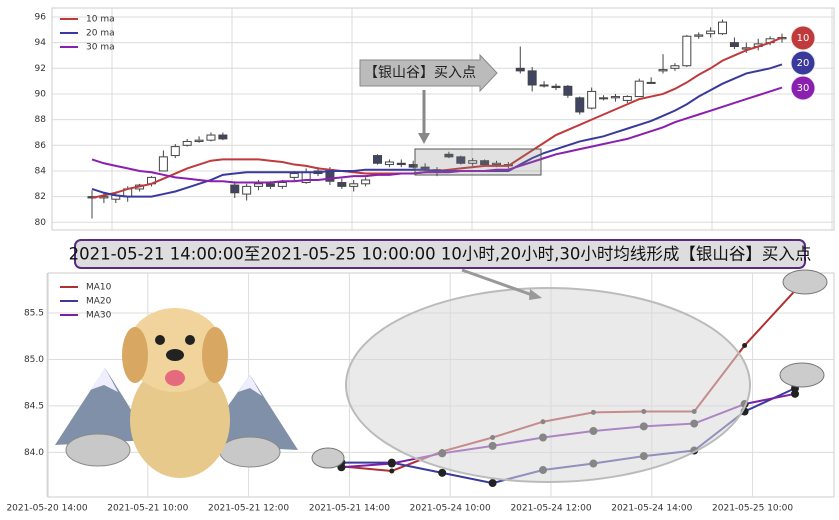 The width and height of the screenshot is (839, 520). Describe the element at coordinates (34, 406) in the screenshot. I see `y-tick-label: 84.5` at that location.